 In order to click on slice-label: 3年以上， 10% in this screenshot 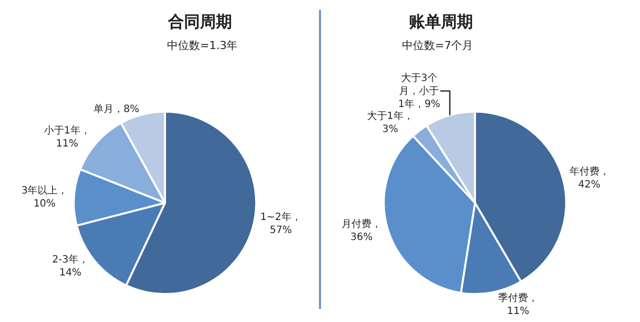, I will do `click(44, 197)`.